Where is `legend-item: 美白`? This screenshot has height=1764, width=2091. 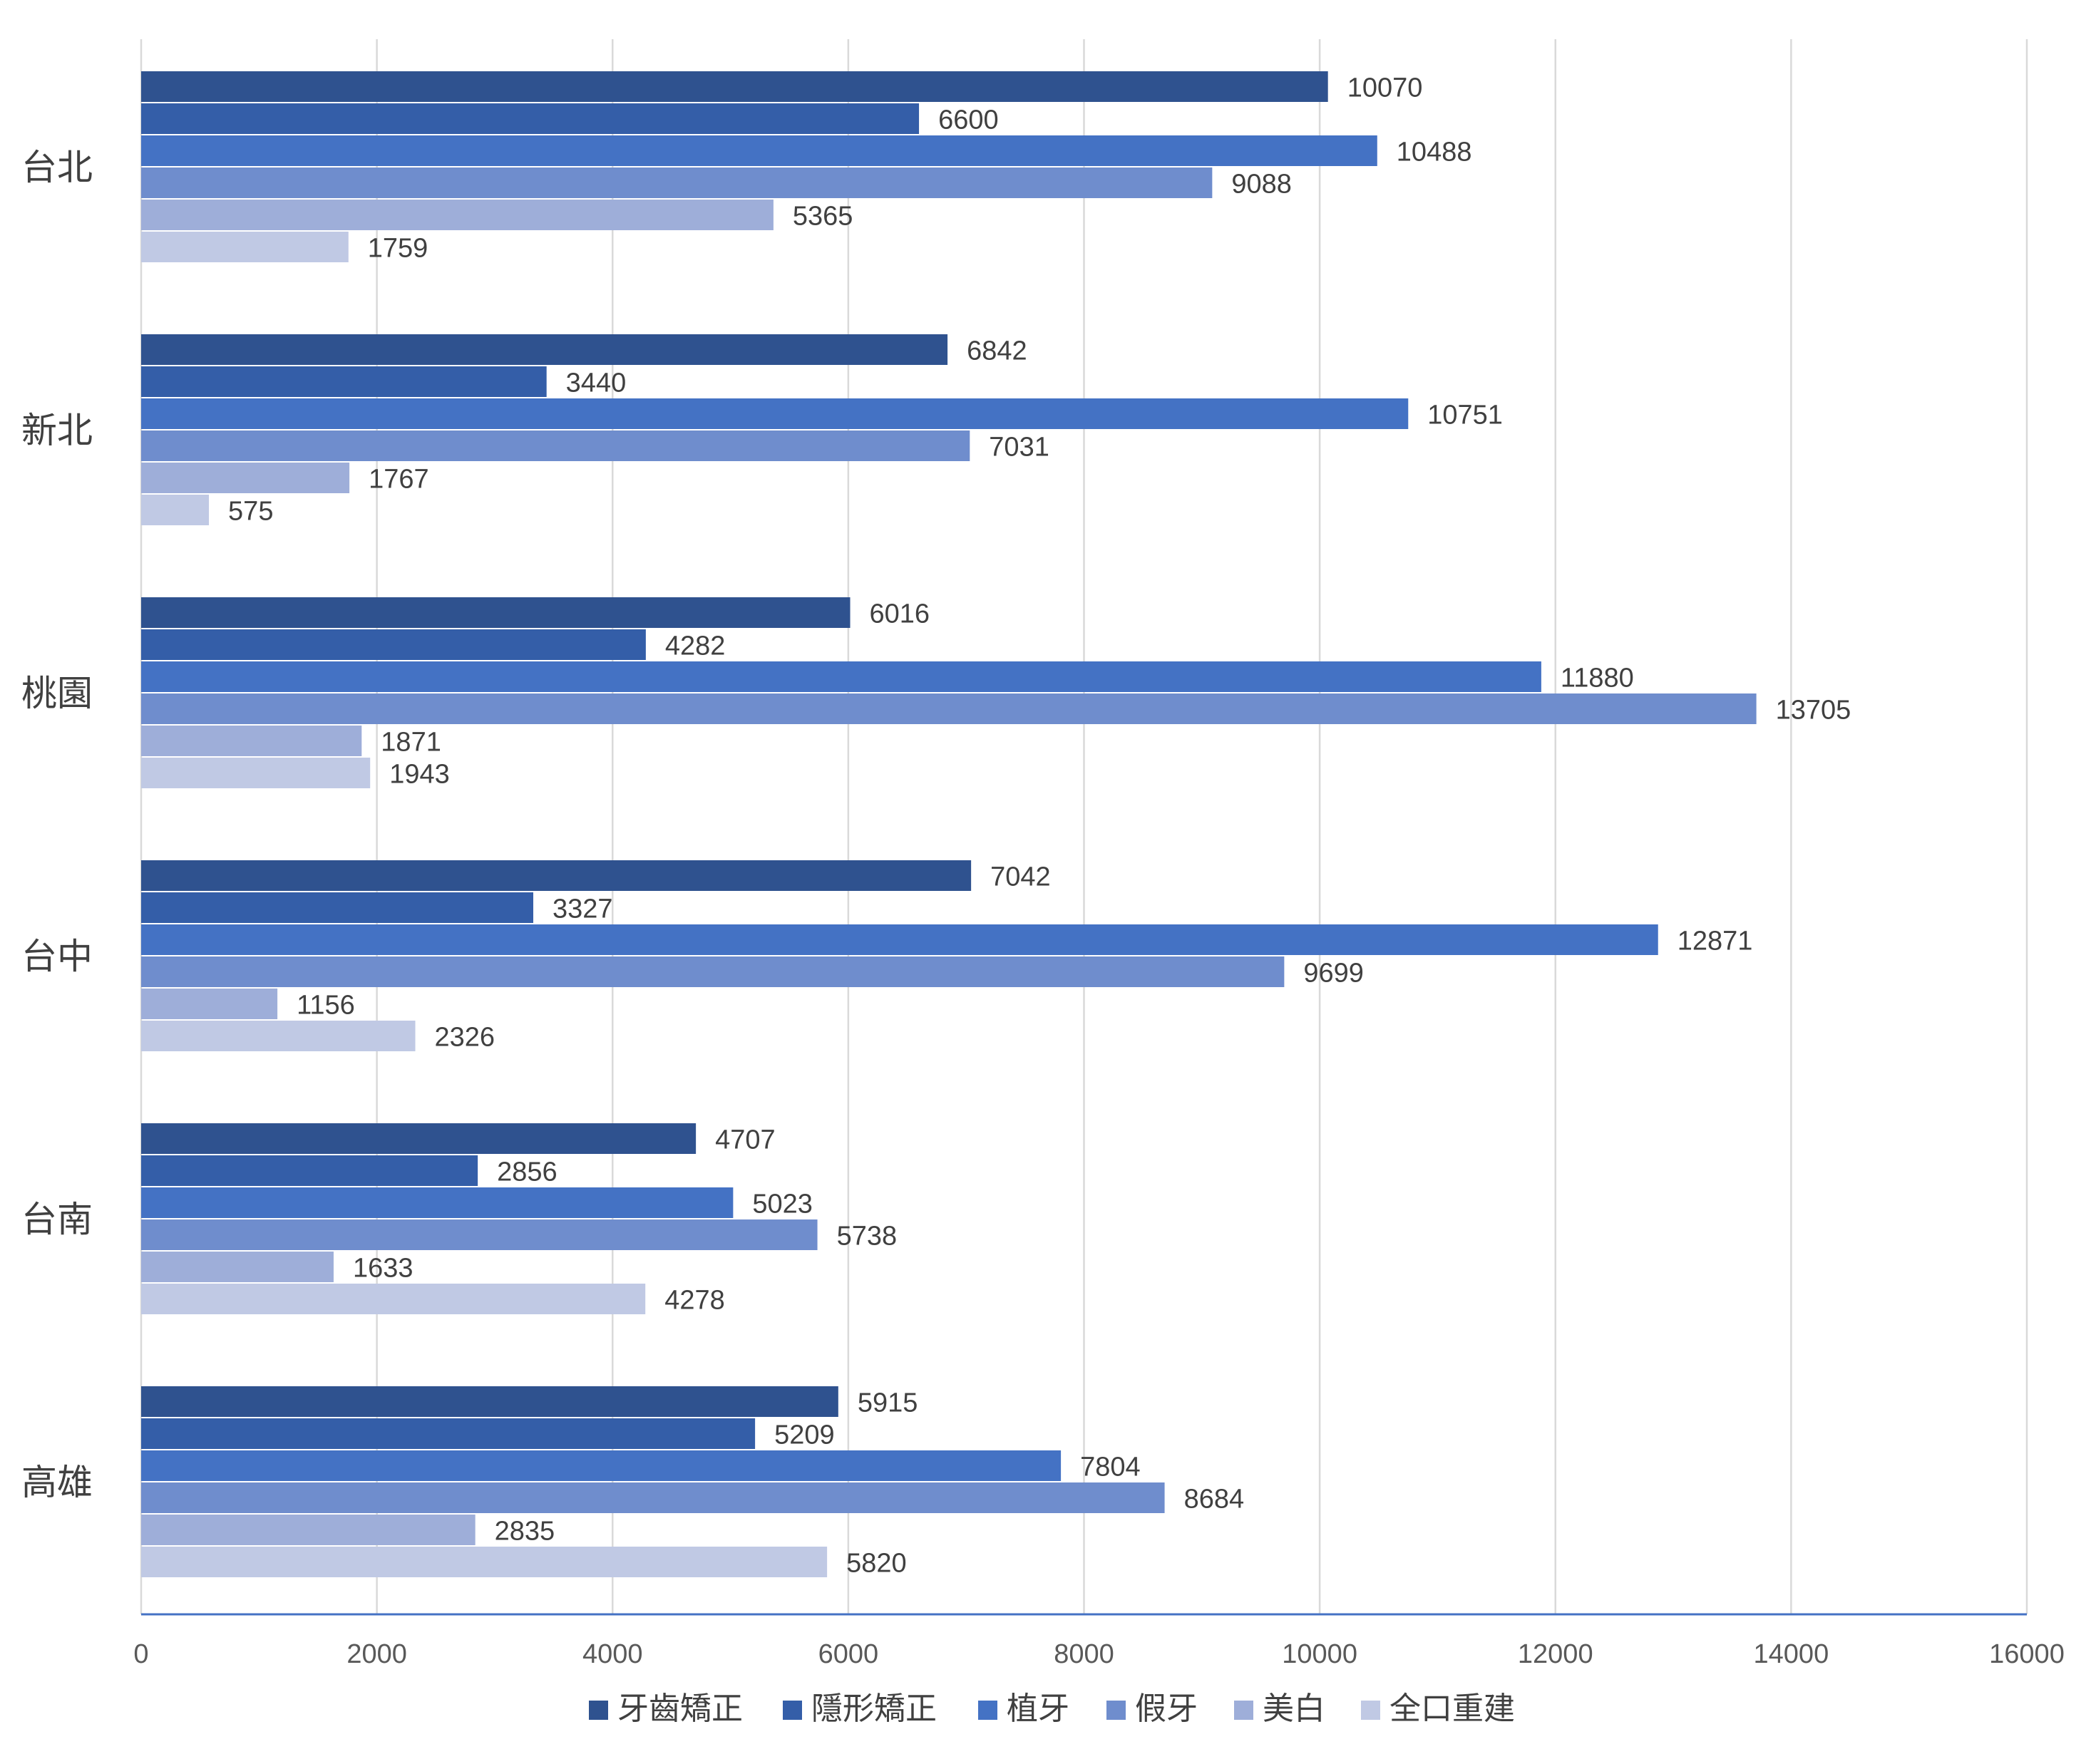
legend-item: 美白 is located at coordinates (1279, 1709).